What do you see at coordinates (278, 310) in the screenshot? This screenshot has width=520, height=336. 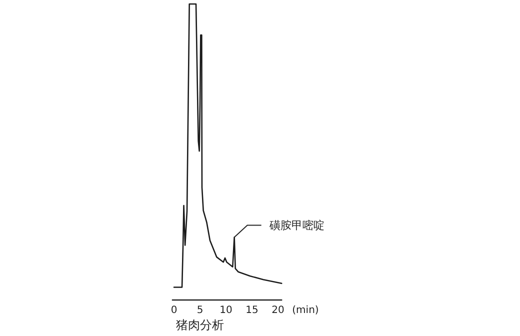 I see `x-tick-label: 20` at bounding box center [278, 310].